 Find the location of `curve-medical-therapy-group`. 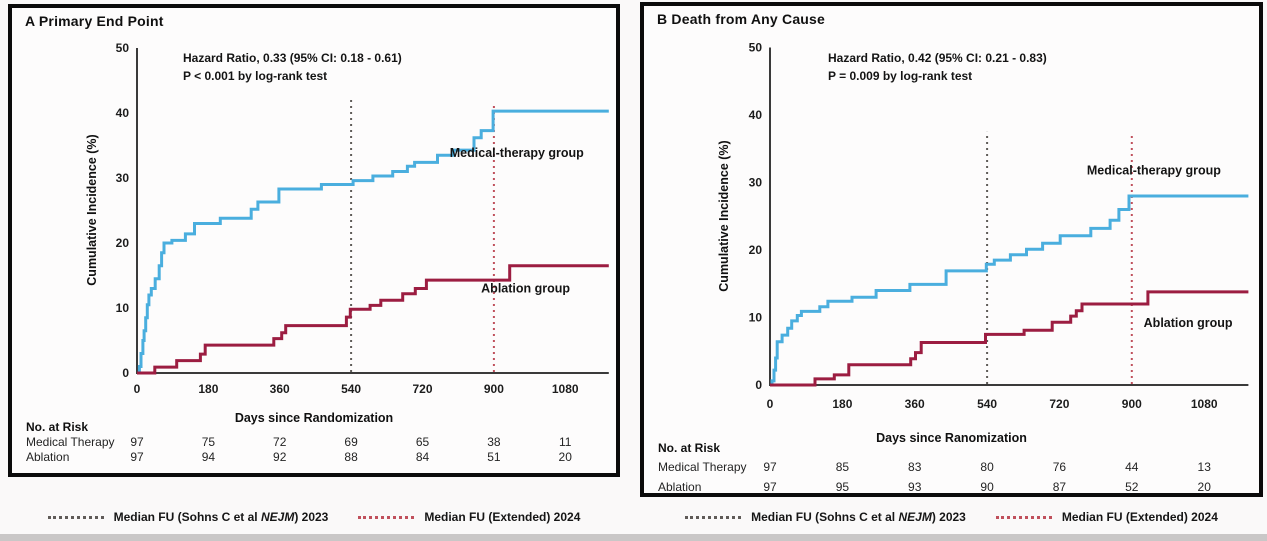

curve-medical-therapy-group is located at coordinates (1009, 290).